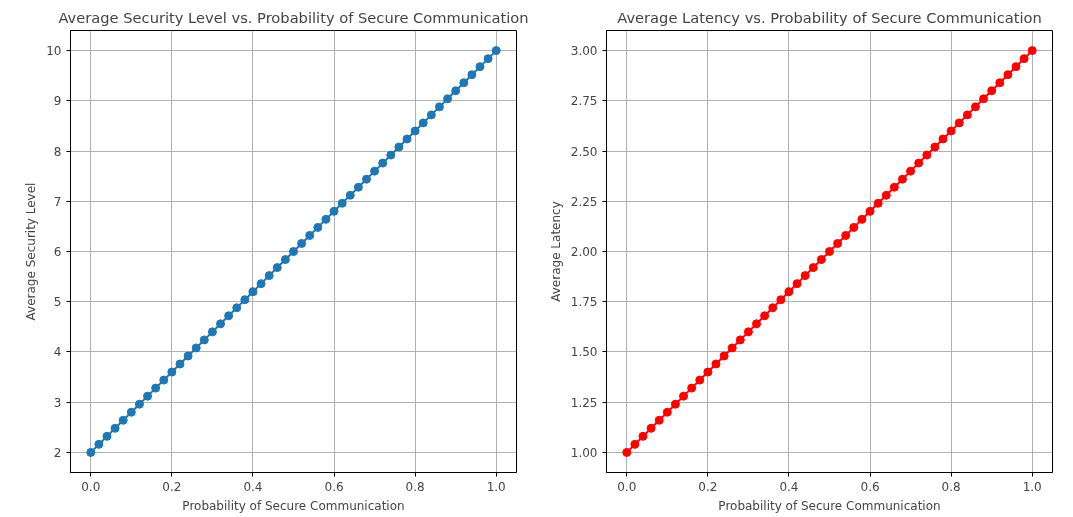  Describe the element at coordinates (708, 486) in the screenshot. I see `x-tick-label: 0.2` at that location.